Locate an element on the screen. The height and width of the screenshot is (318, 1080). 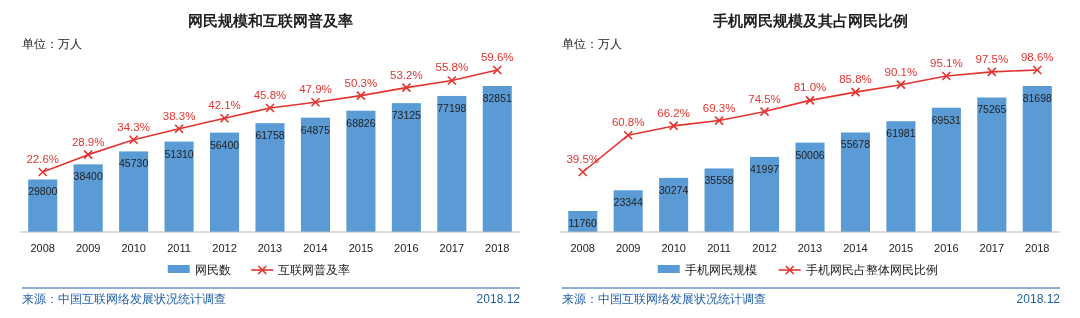
legend-label: 手机网民规模 is located at coordinates (720, 270).